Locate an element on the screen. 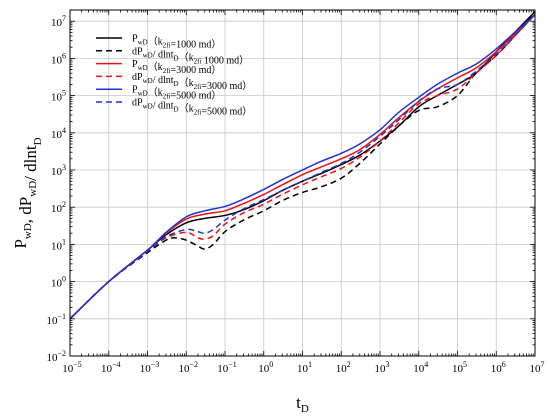 Image resolution: width=550 pixels, height=418 pixels. x-tick-label: 10⁻³ is located at coordinates (150, 367).